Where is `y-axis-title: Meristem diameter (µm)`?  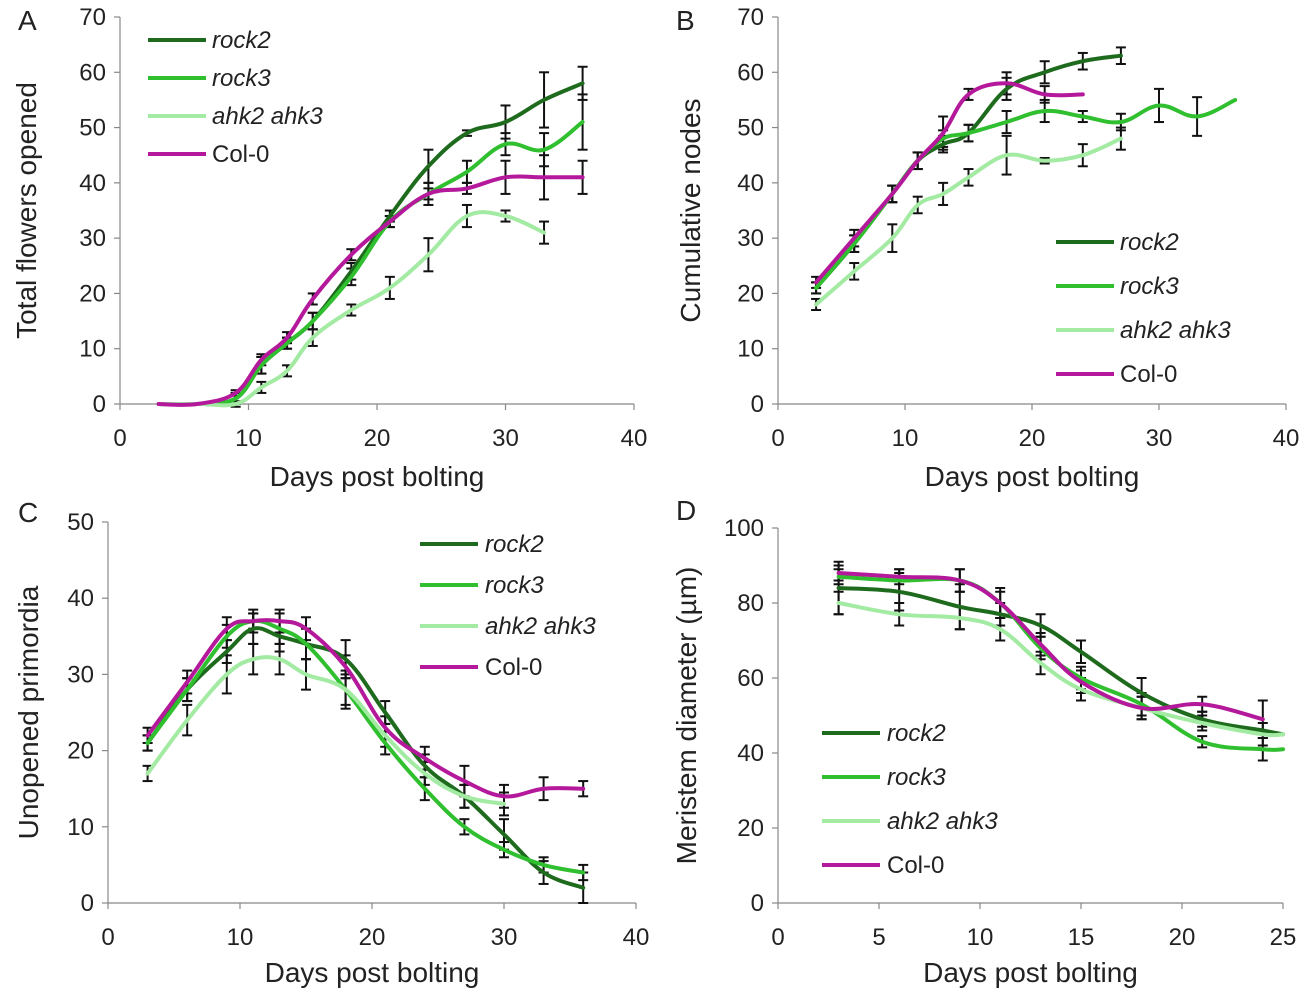
y-axis-title: Meristem diameter (µm) is located at coordinates (686, 716).